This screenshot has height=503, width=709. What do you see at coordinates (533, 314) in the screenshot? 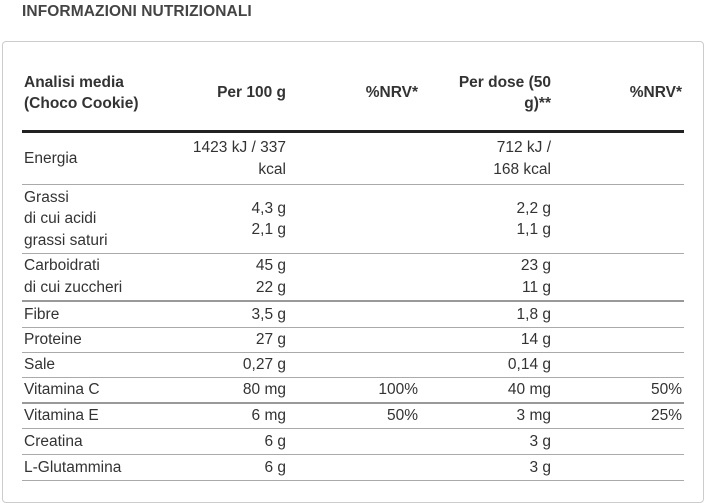
I see `perdose-value-value: 1,8 g` at bounding box center [533, 314].